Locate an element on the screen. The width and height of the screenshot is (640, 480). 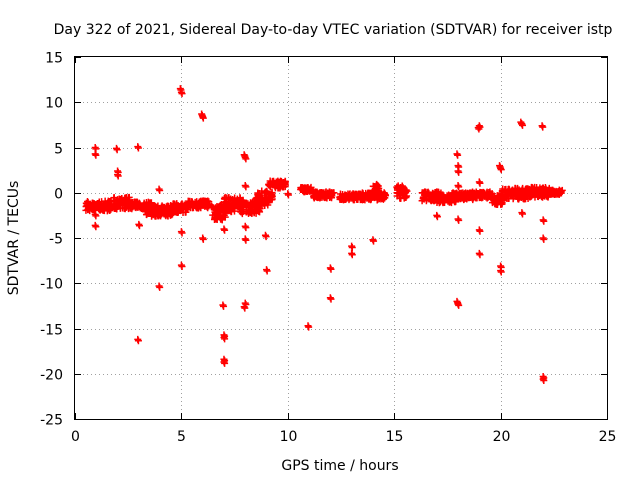
x-tick-label: 15 is located at coordinates (395, 437).